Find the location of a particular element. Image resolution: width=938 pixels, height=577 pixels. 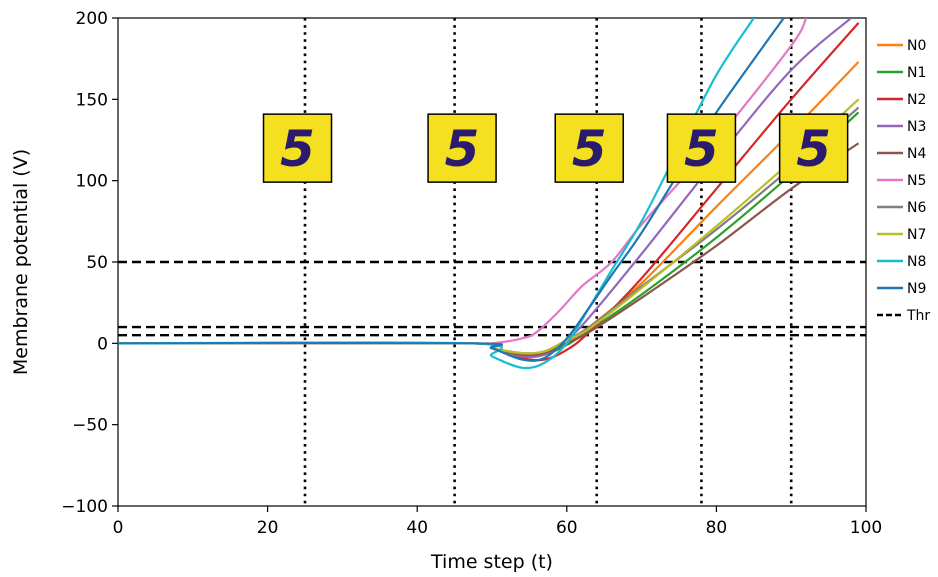

x-tick-label: 80 is located at coordinates (717, 528).